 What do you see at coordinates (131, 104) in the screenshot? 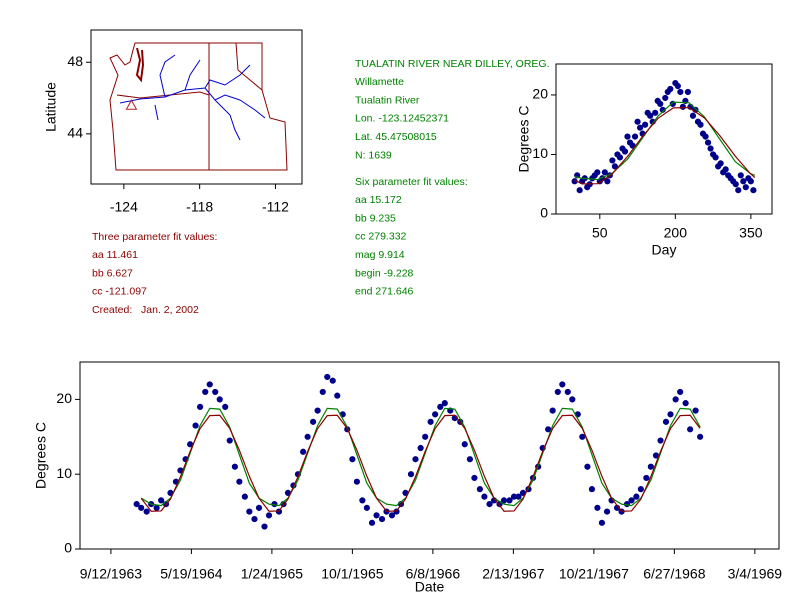
I see `station-marker` at bounding box center [131, 104].